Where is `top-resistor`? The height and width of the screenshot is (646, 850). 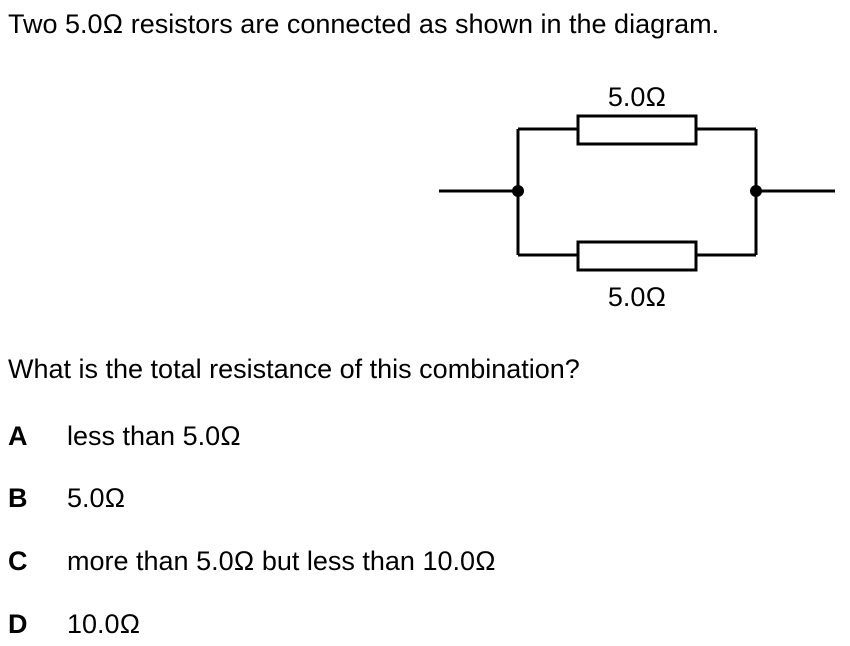 top-resistor is located at coordinates (637, 130).